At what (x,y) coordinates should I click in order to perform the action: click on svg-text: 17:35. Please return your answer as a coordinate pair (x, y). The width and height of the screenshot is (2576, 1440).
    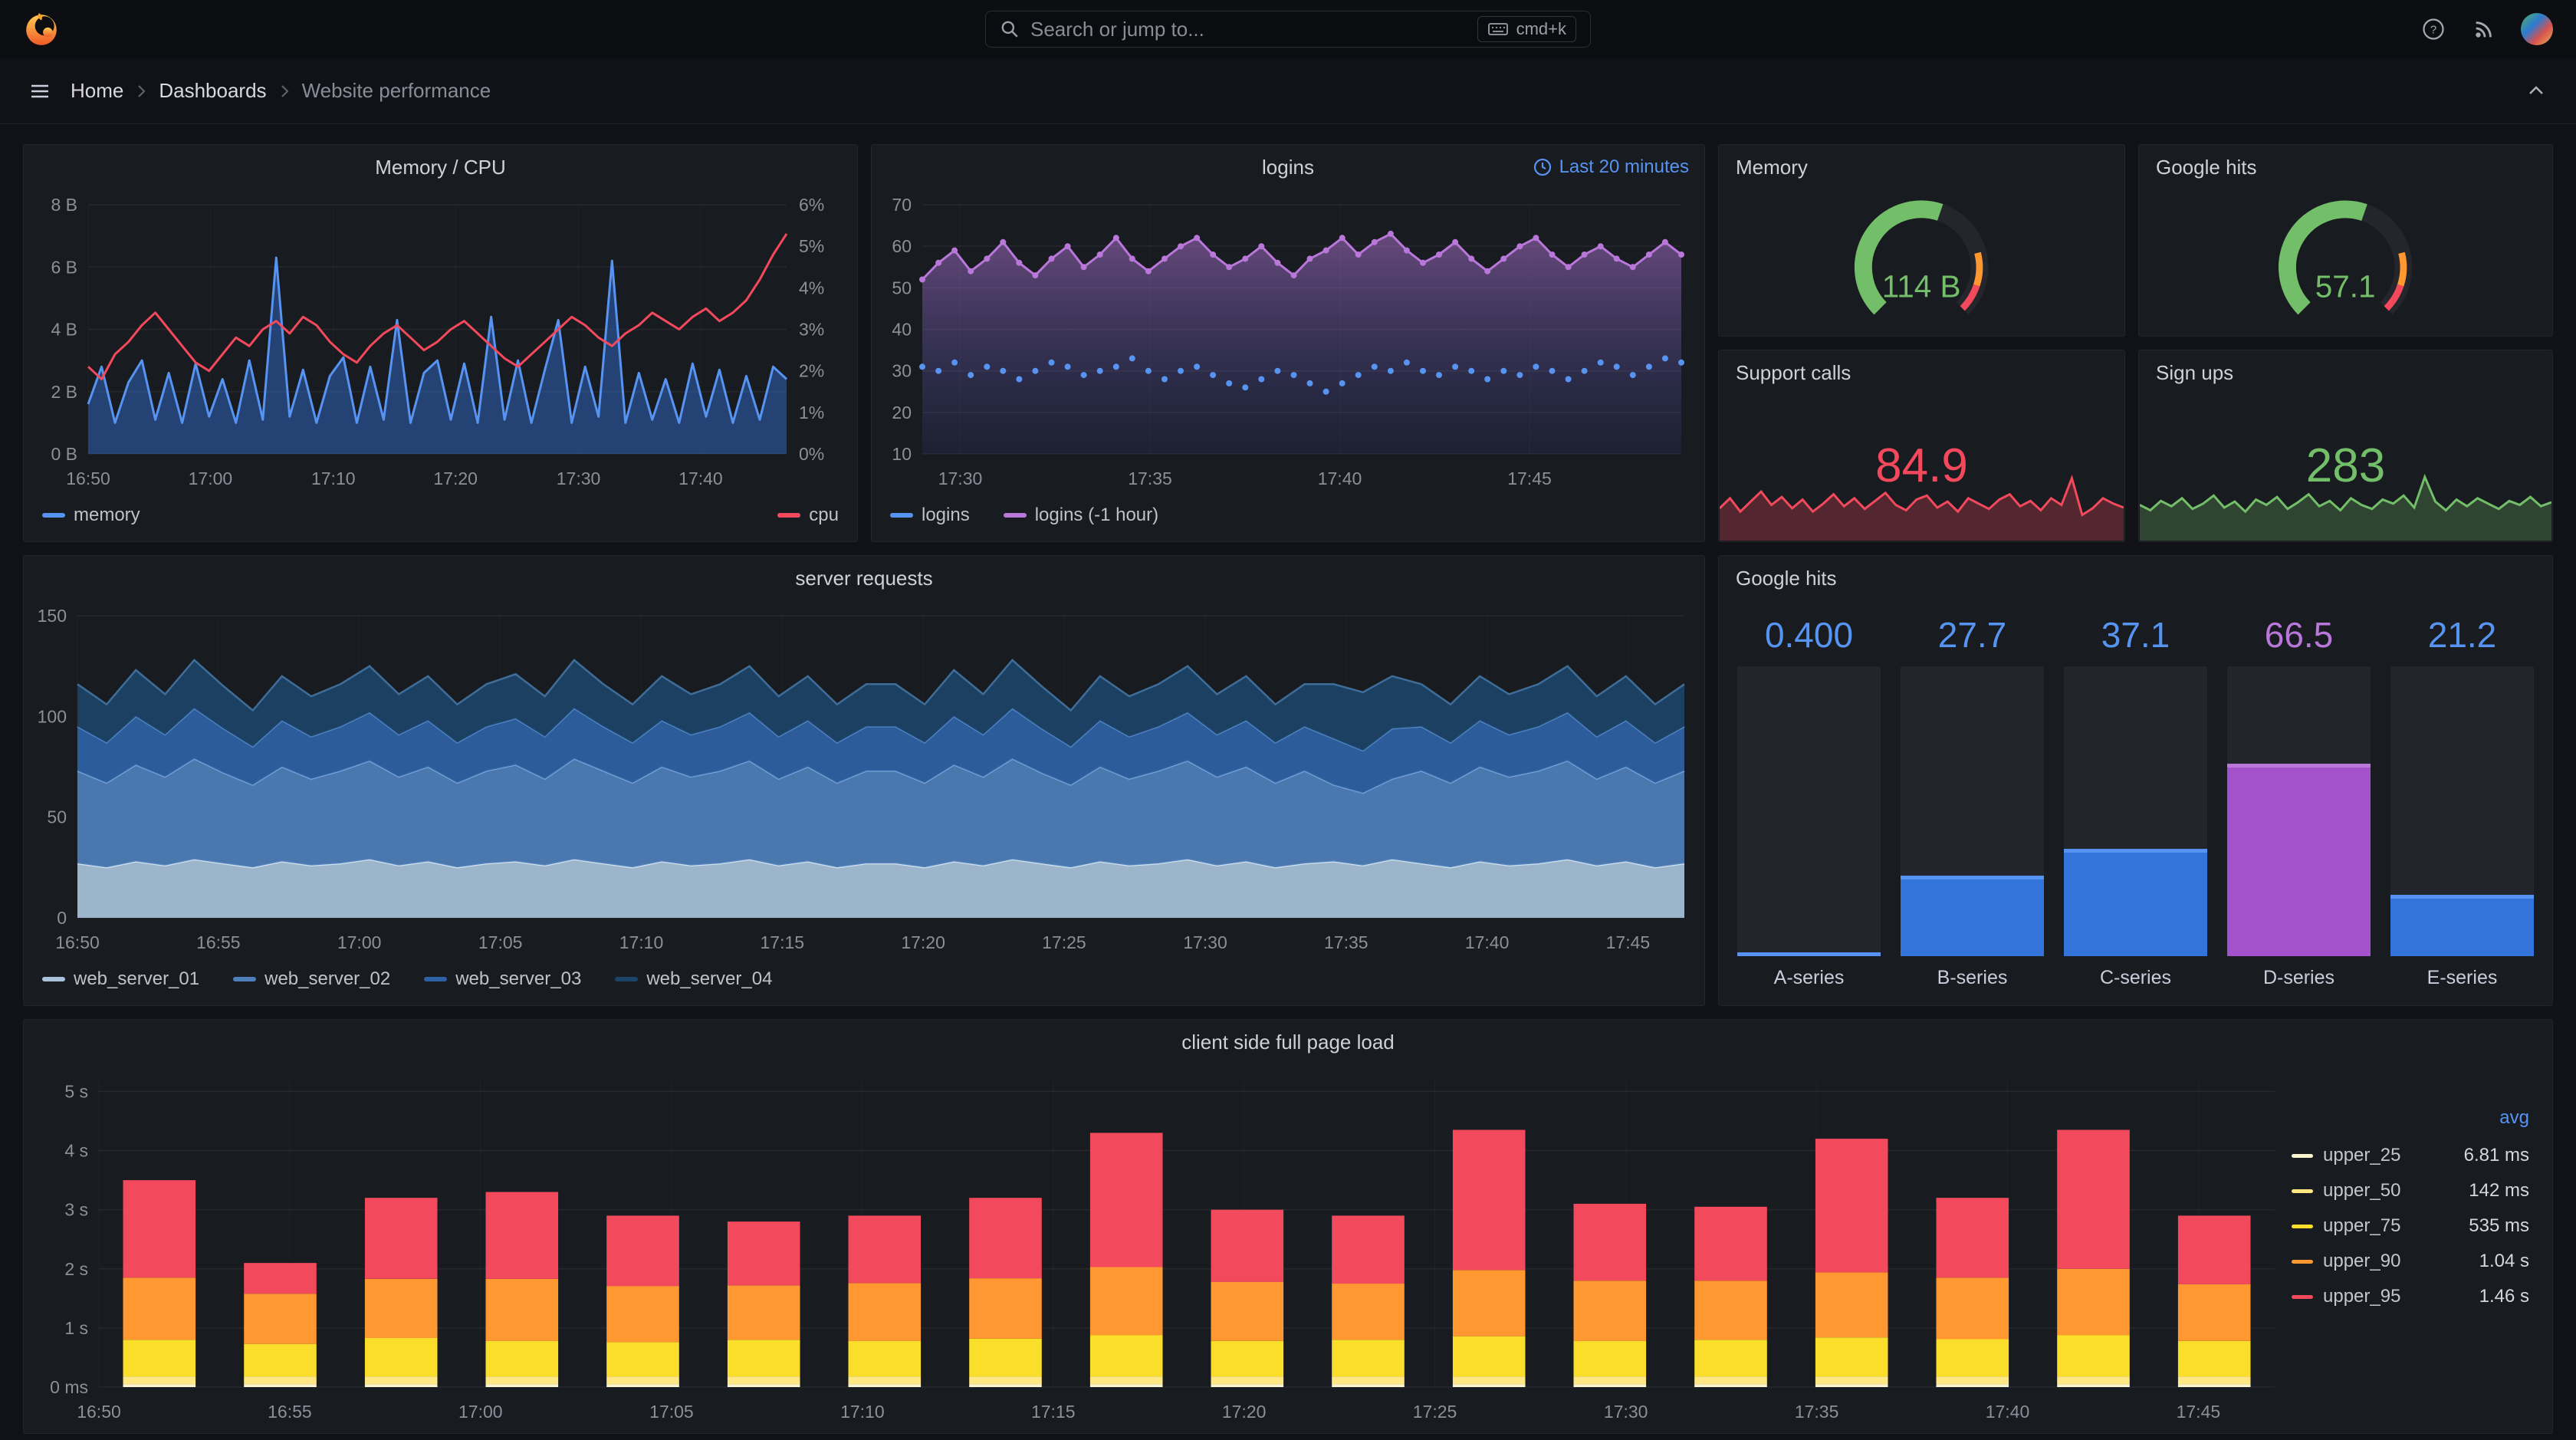
    Looking at the image, I should click on (1150, 478).